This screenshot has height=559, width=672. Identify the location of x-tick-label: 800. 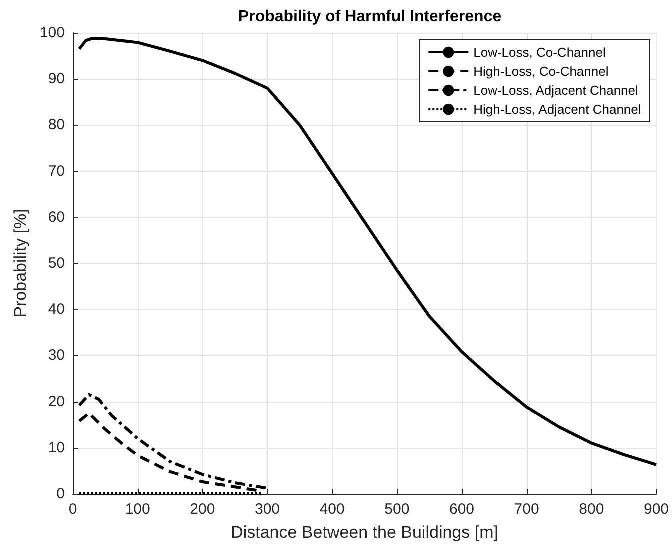
(591, 509).